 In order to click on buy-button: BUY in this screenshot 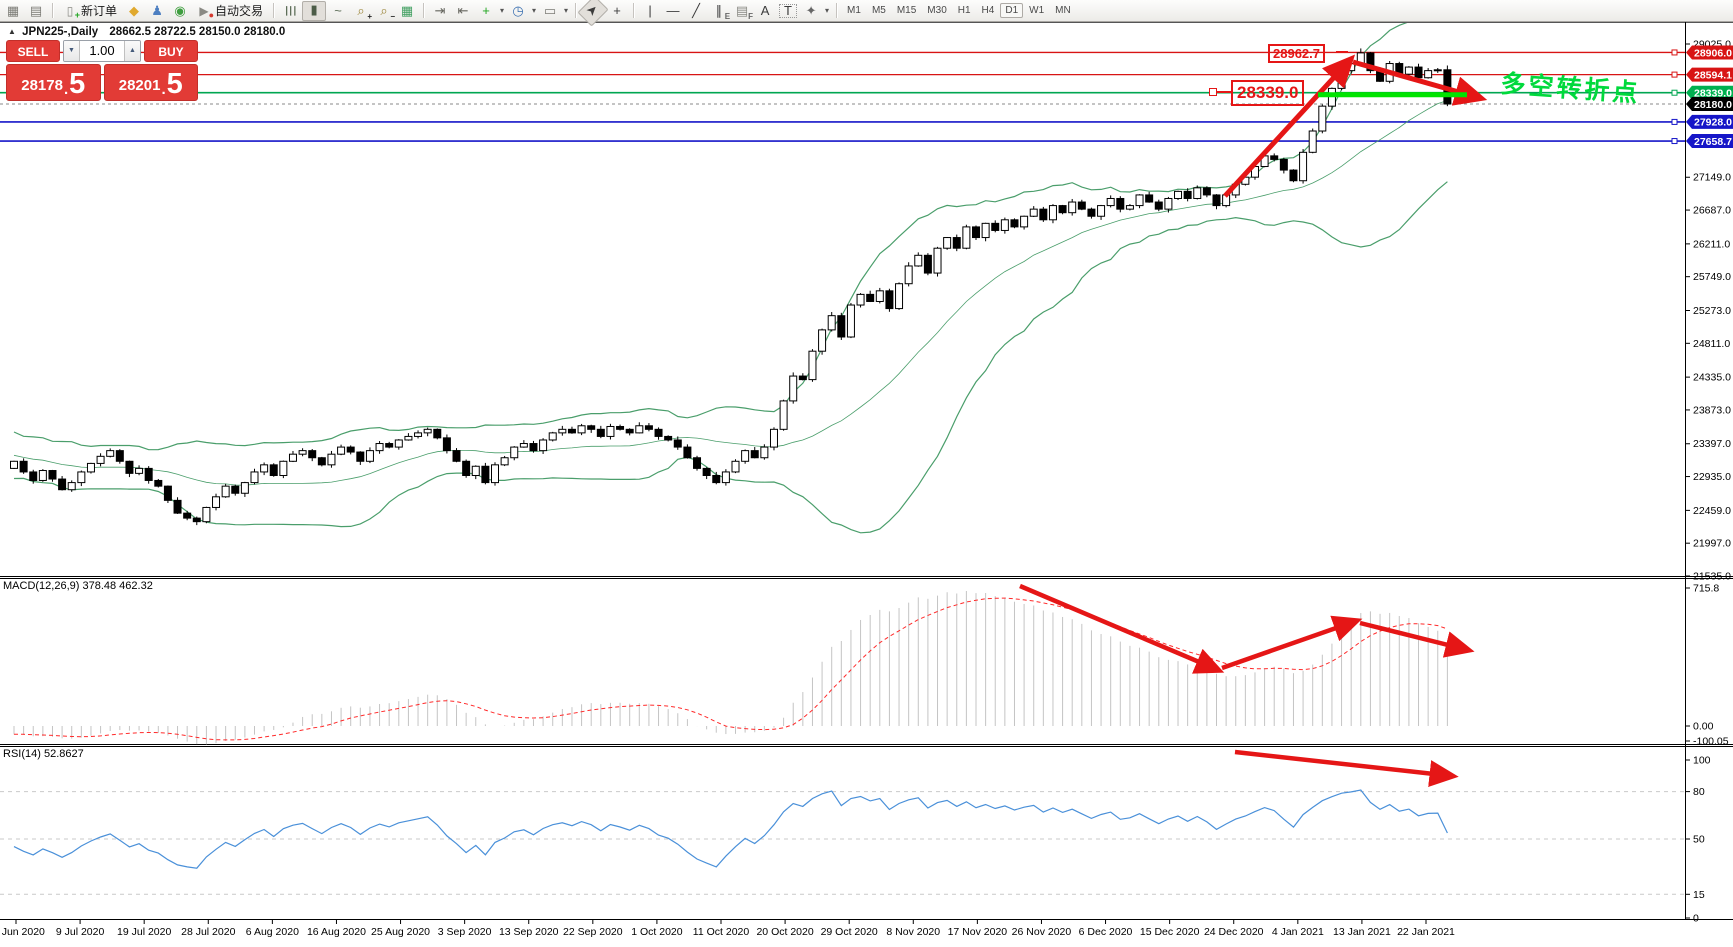, I will do `click(171, 51)`.